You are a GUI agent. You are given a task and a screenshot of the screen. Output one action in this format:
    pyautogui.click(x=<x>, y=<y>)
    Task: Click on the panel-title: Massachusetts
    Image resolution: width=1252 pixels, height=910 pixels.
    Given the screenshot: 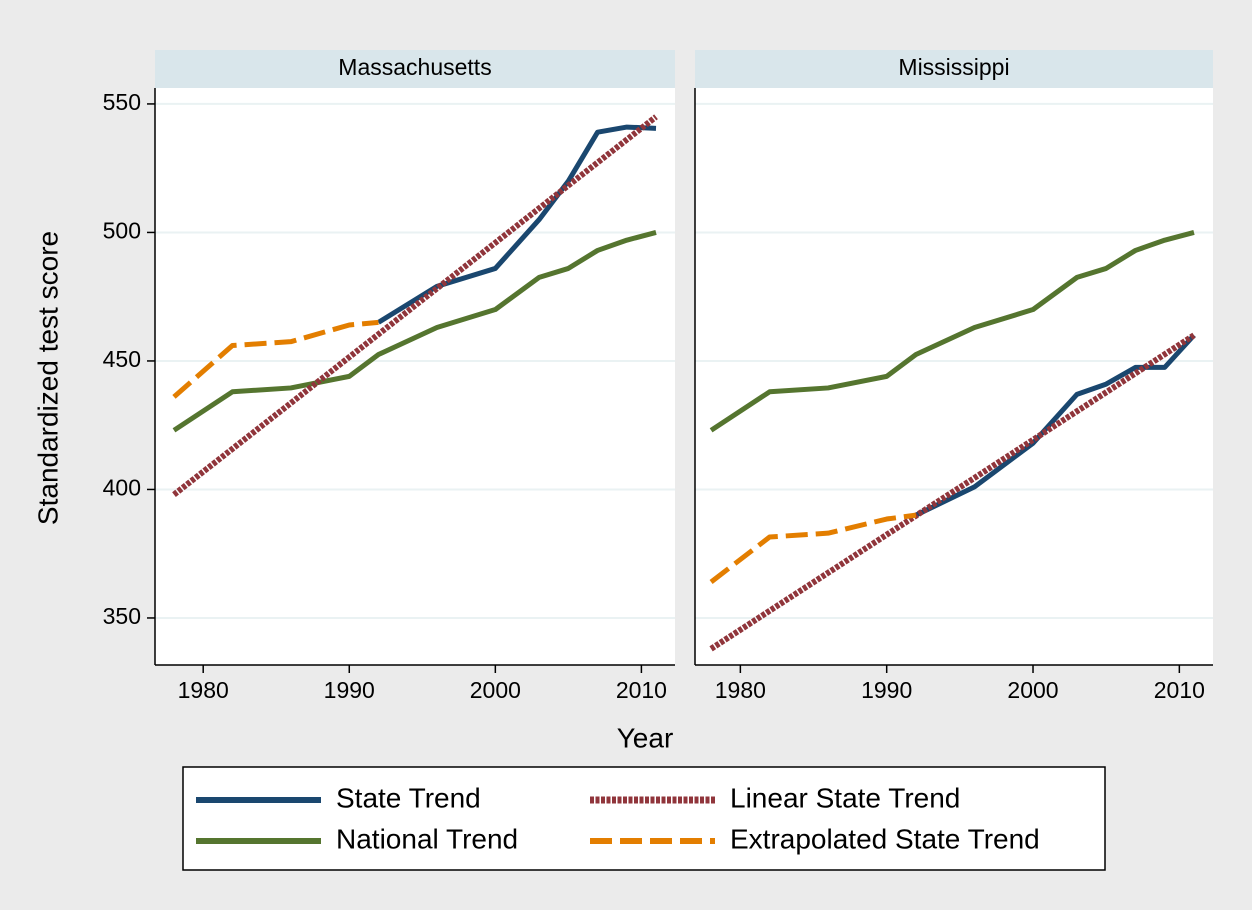 What is the action you would take?
    pyautogui.click(x=414, y=67)
    